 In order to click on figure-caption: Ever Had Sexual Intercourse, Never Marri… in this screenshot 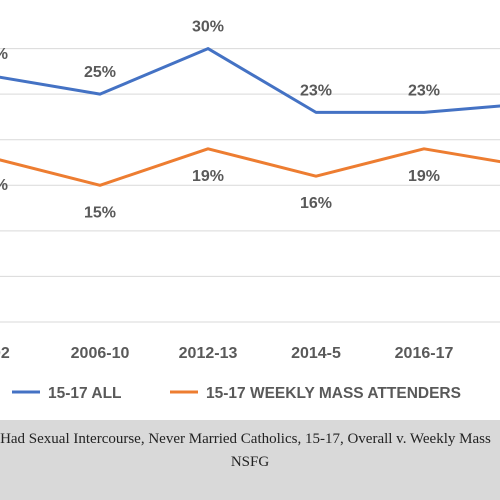, I will do `click(250, 451)`.